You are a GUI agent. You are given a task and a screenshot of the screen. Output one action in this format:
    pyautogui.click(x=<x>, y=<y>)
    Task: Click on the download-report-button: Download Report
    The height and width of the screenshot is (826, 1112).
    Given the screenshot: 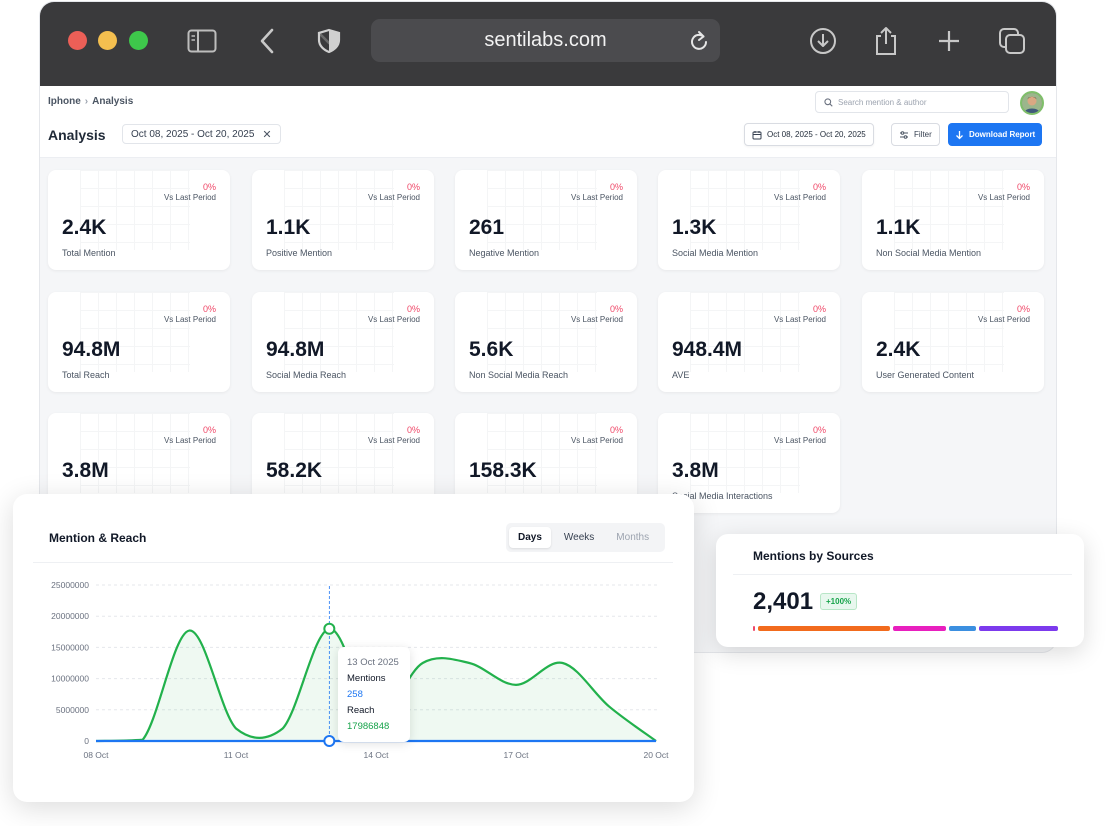 What is the action you would take?
    pyautogui.click(x=995, y=134)
    